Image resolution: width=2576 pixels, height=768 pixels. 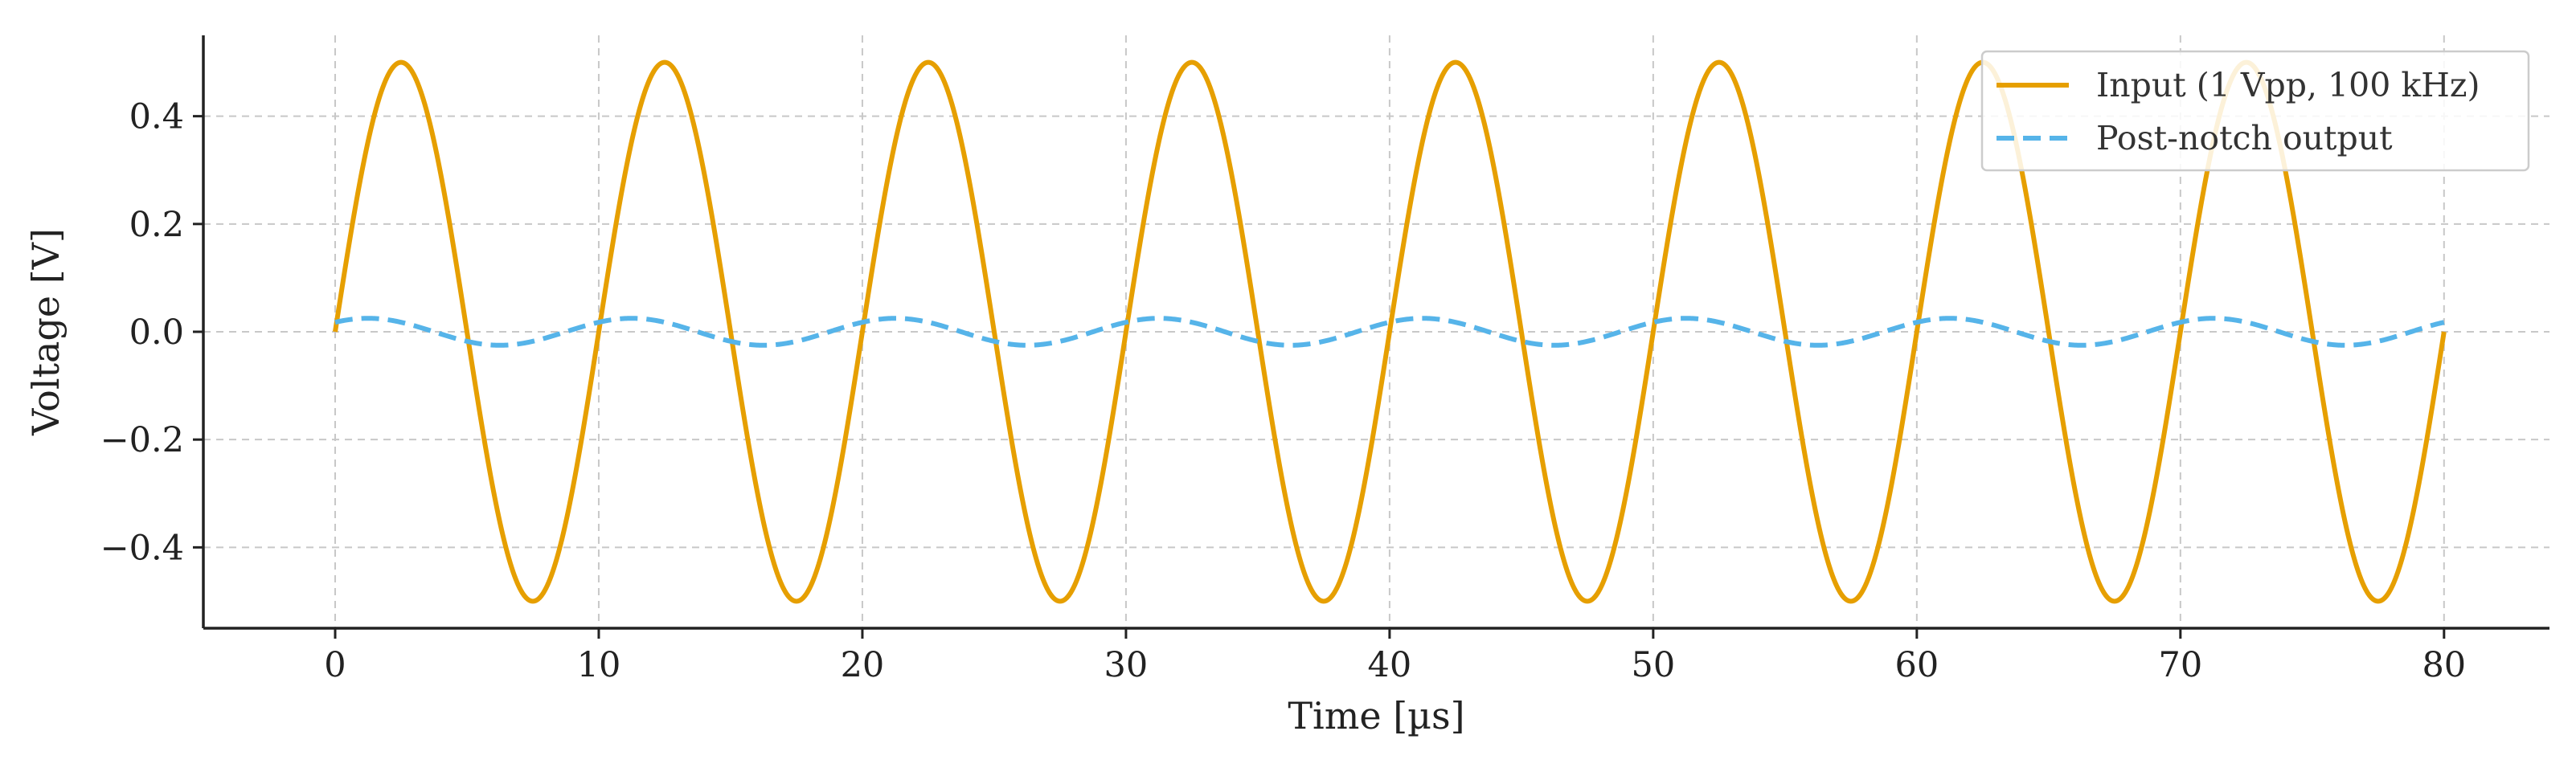 What do you see at coordinates (1126, 665) in the screenshot?
I see `x-tick-label: 30` at bounding box center [1126, 665].